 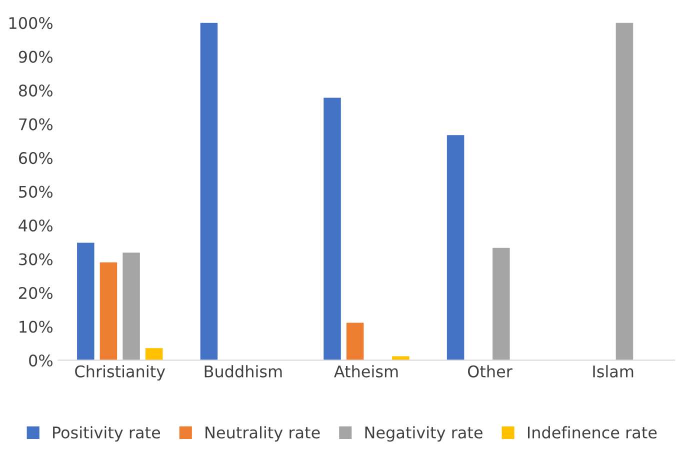 What do you see at coordinates (592, 432) in the screenshot?
I see `legend-label: Indefinence rate` at bounding box center [592, 432].